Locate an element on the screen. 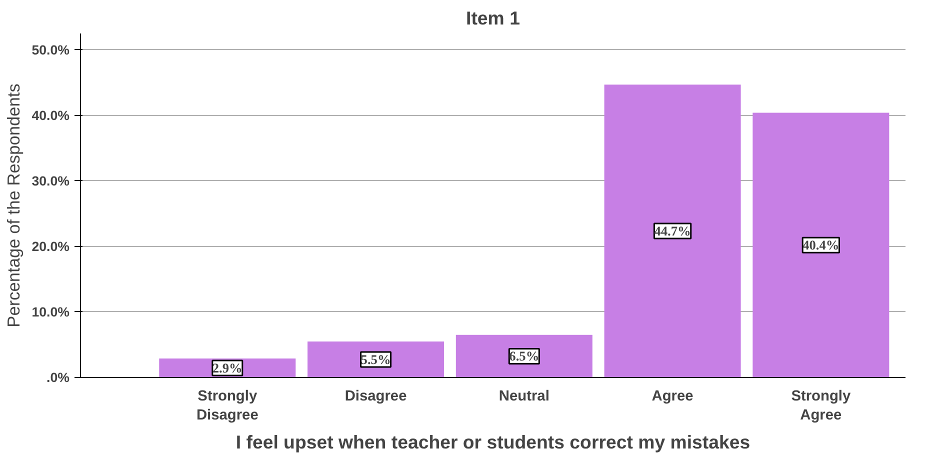  chart-title: Item 1 is located at coordinates (493, 18).